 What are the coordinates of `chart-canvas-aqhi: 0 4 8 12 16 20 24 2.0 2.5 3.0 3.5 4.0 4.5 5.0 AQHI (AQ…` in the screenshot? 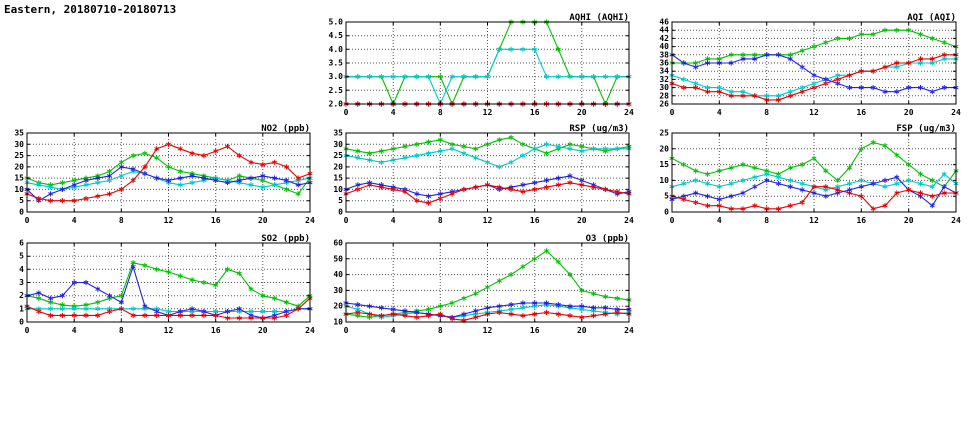 It's located at (481, 65).